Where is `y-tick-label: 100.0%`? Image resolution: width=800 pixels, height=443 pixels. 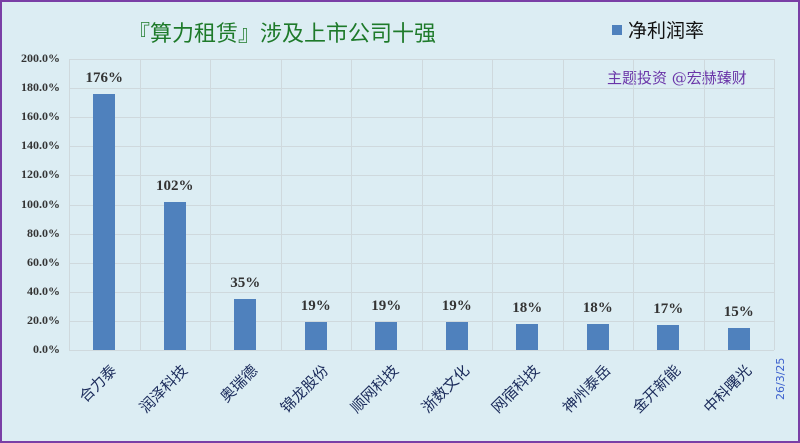 y-tick-label: 100.0% is located at coordinates (40, 203).